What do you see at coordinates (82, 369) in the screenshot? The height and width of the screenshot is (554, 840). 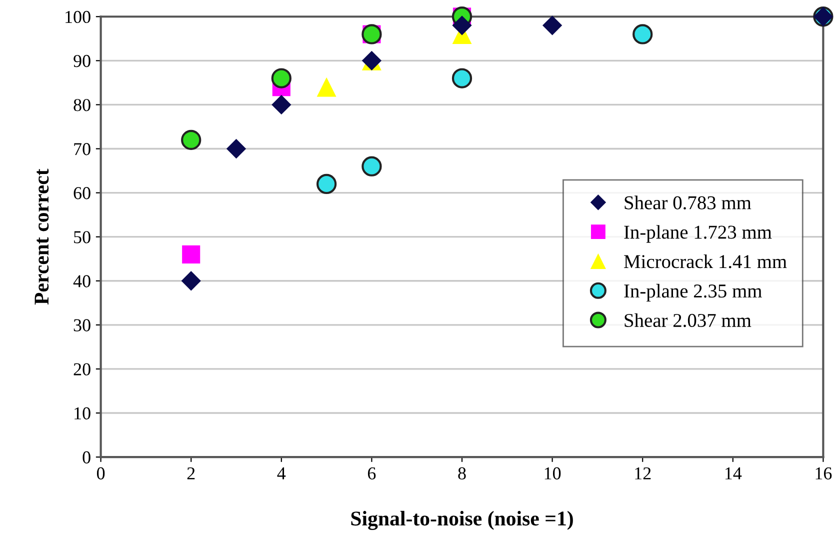 I see `y-tick-label: 20` at bounding box center [82, 369].